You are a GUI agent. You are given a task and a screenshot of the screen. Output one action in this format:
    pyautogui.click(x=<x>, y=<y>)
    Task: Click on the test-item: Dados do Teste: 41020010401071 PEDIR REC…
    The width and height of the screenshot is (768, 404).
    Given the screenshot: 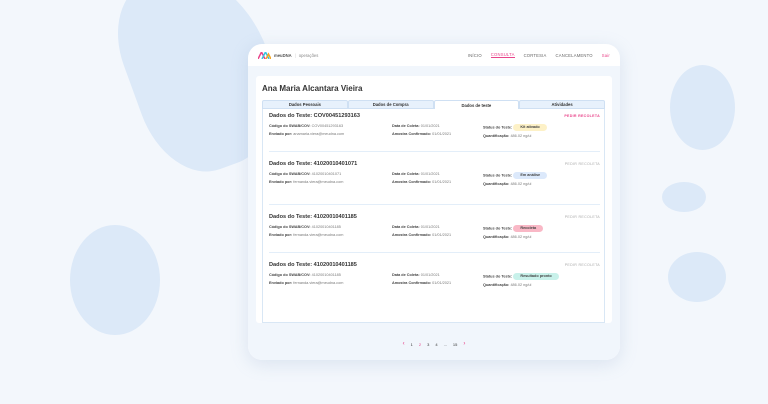 What is the action you would take?
    pyautogui.click(x=434, y=183)
    